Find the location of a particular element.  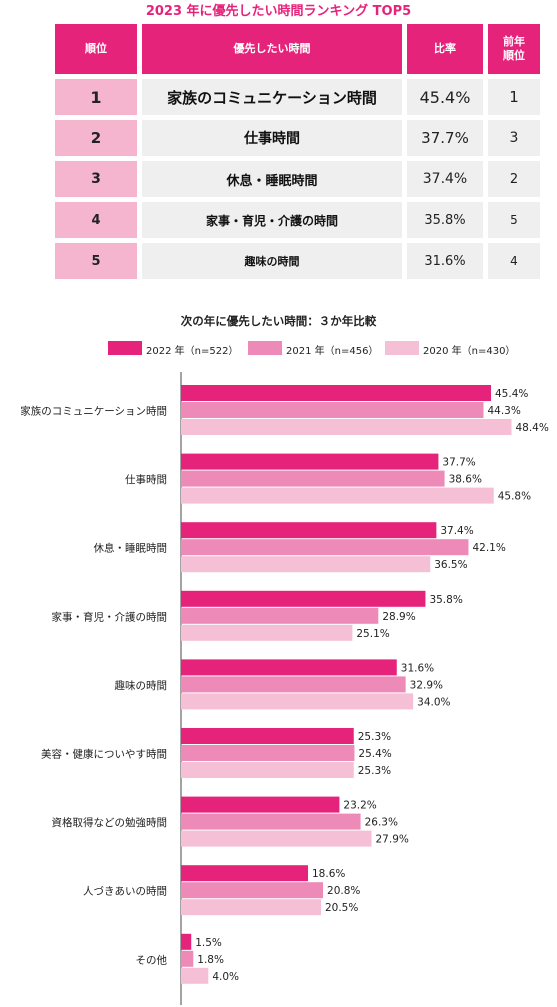

header-time: 優先したい時間 is located at coordinates (272, 49).